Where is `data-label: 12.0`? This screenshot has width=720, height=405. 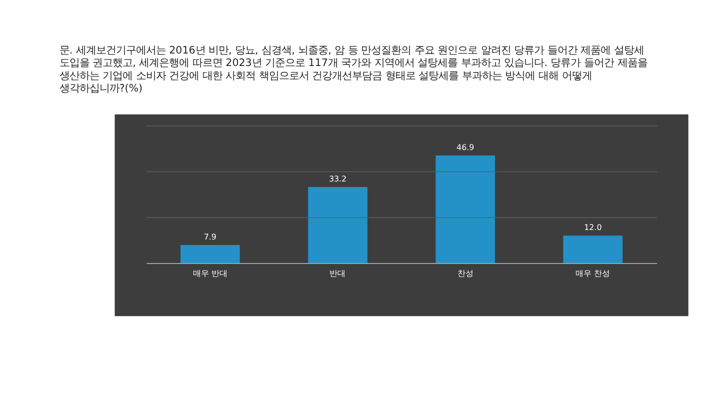
data-label: 12.0 is located at coordinates (593, 227).